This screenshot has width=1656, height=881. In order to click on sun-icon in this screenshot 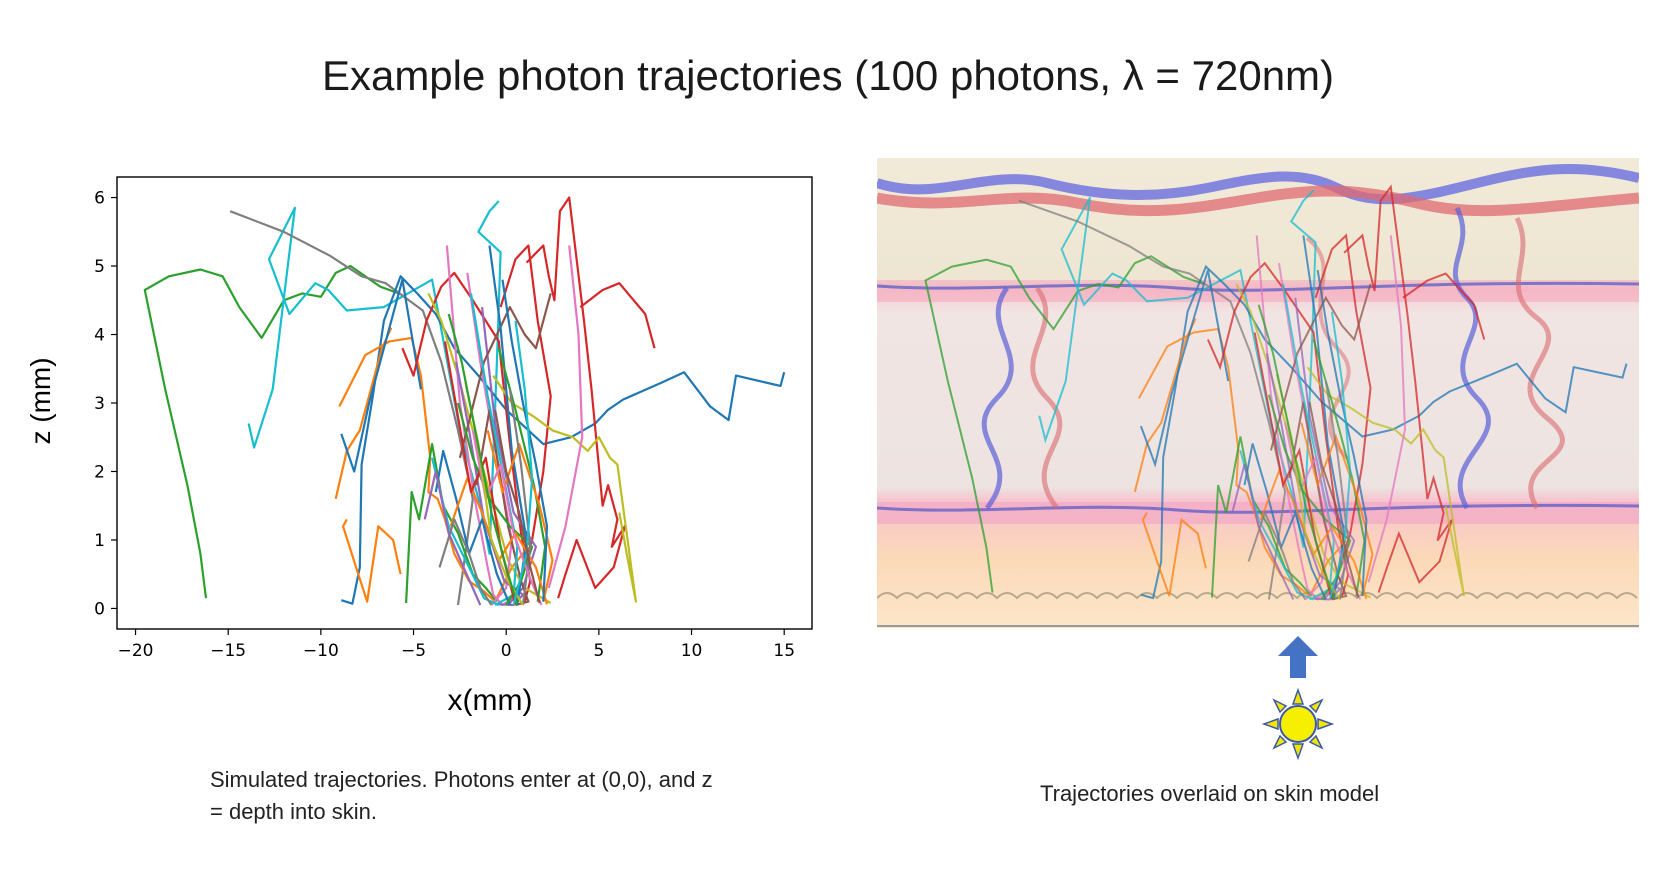, I will do `click(1298, 723)`.